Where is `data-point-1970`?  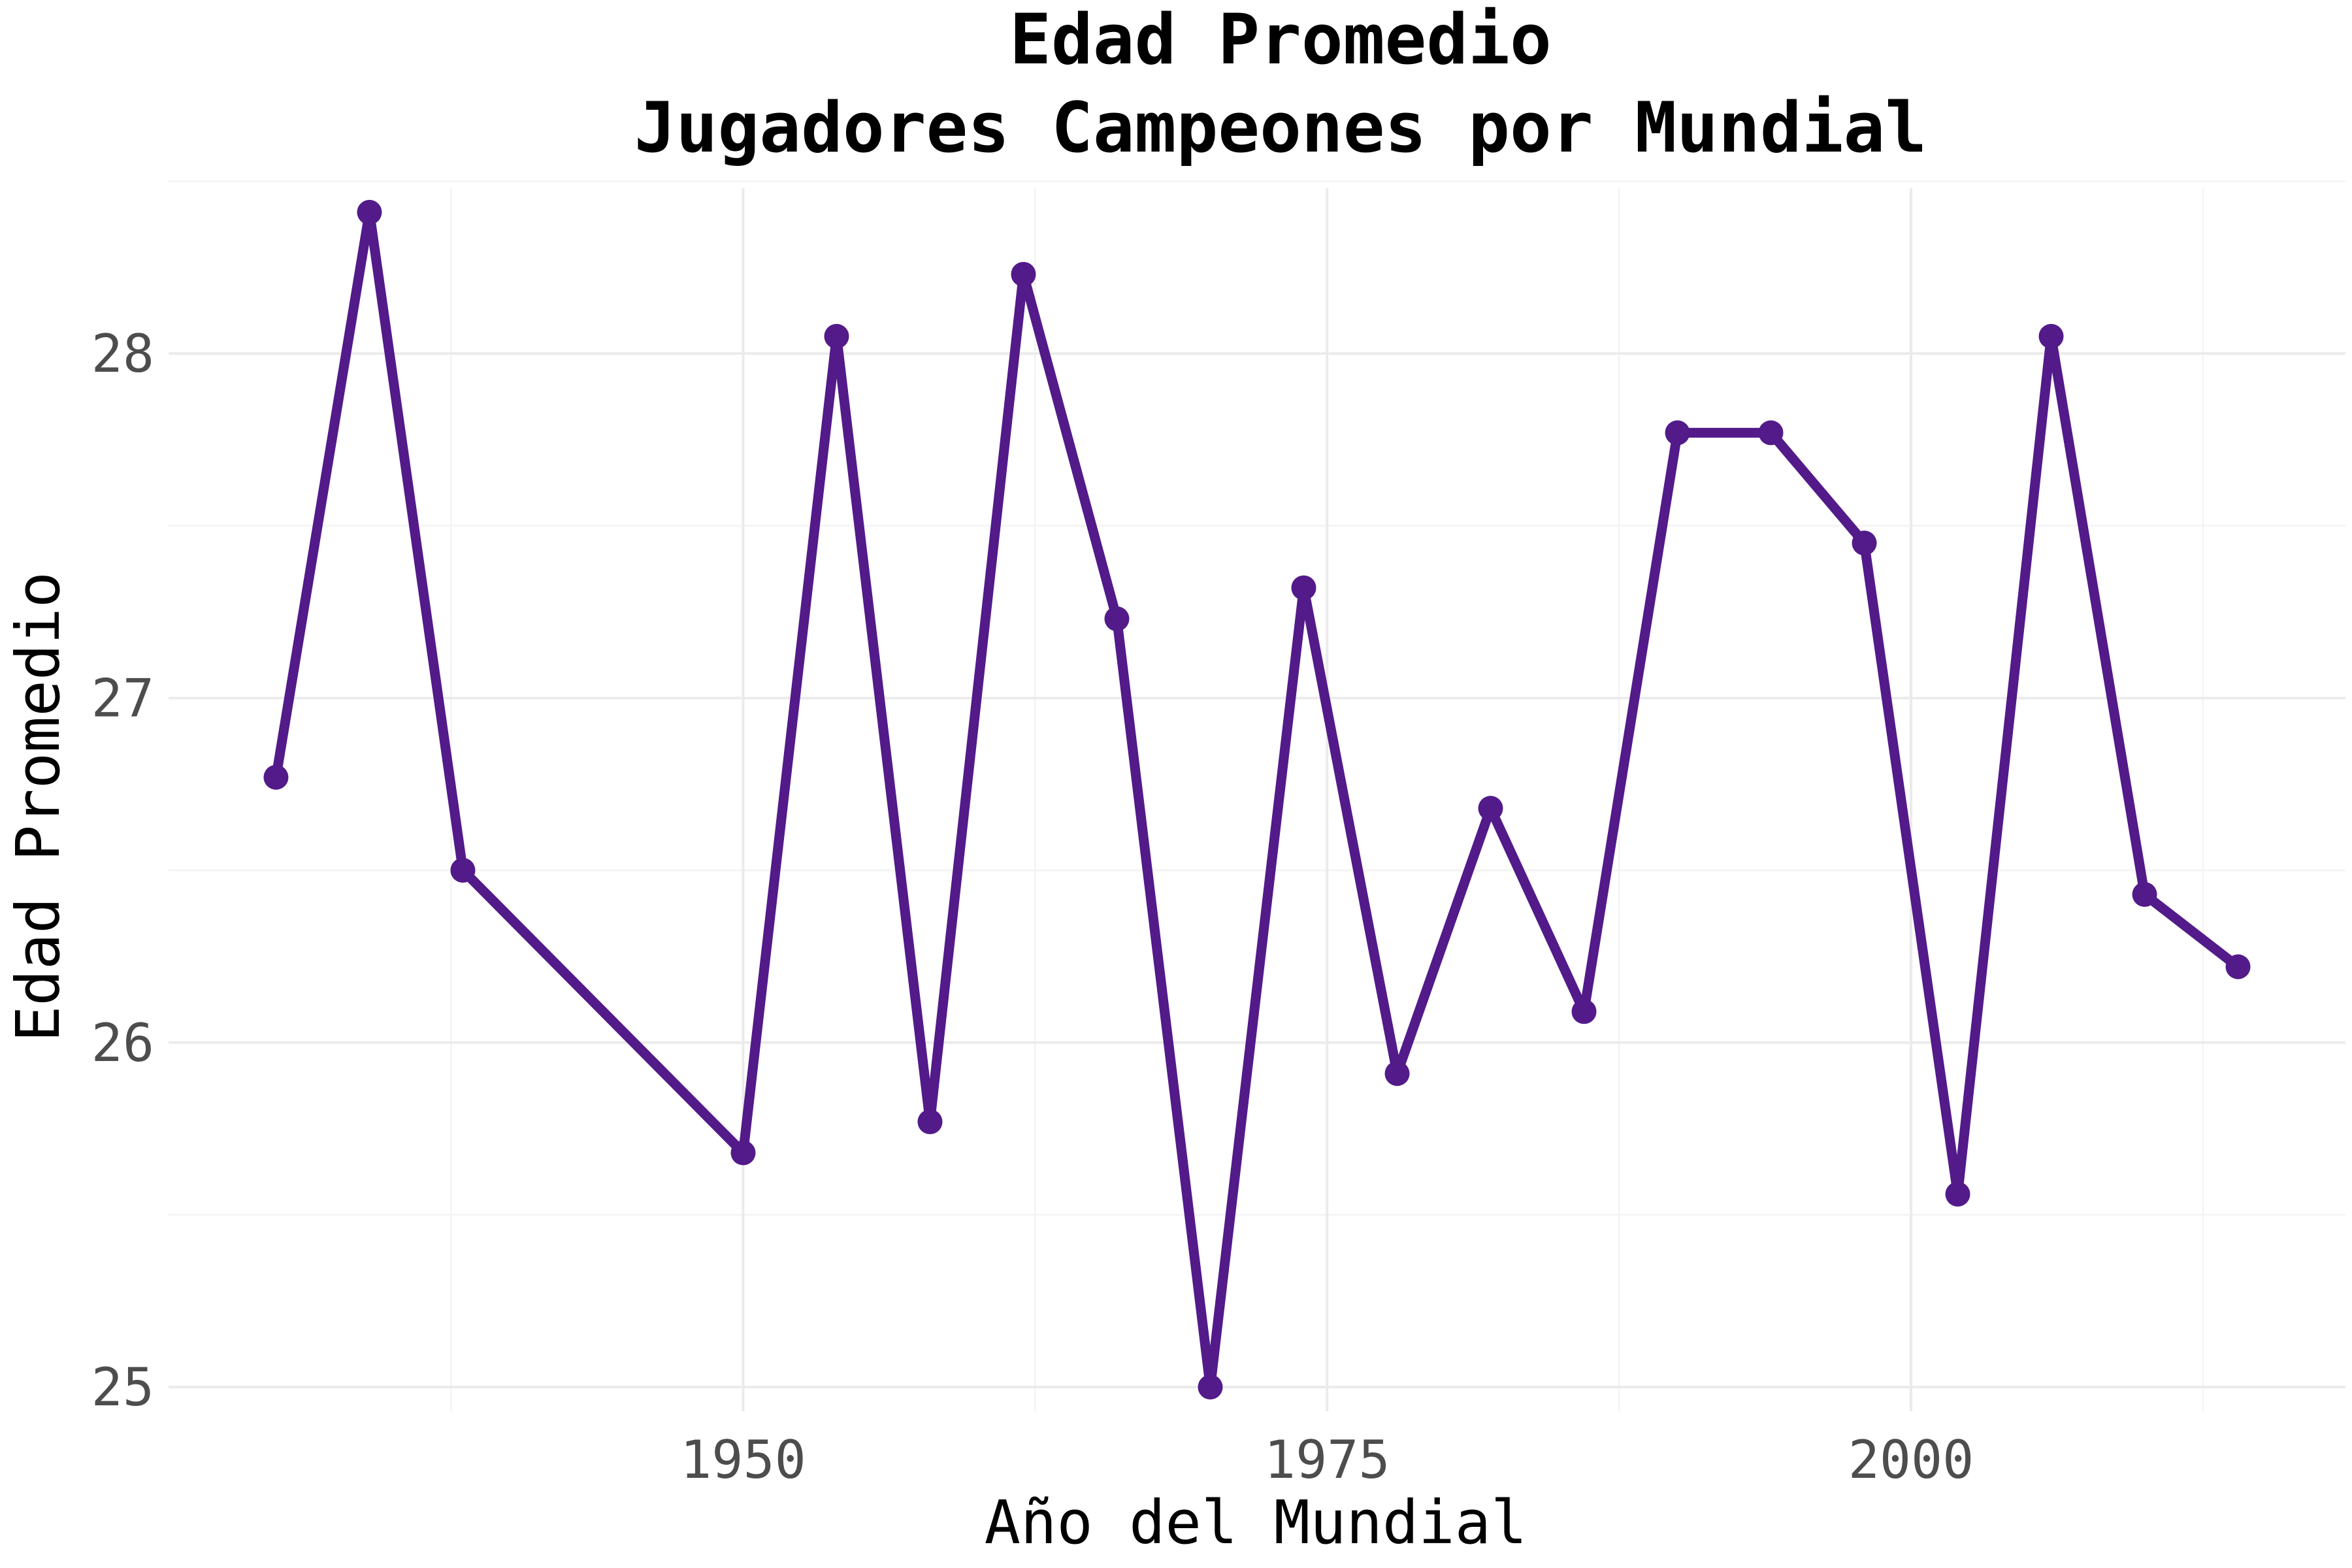 data-point-1970 is located at coordinates (1210, 1387).